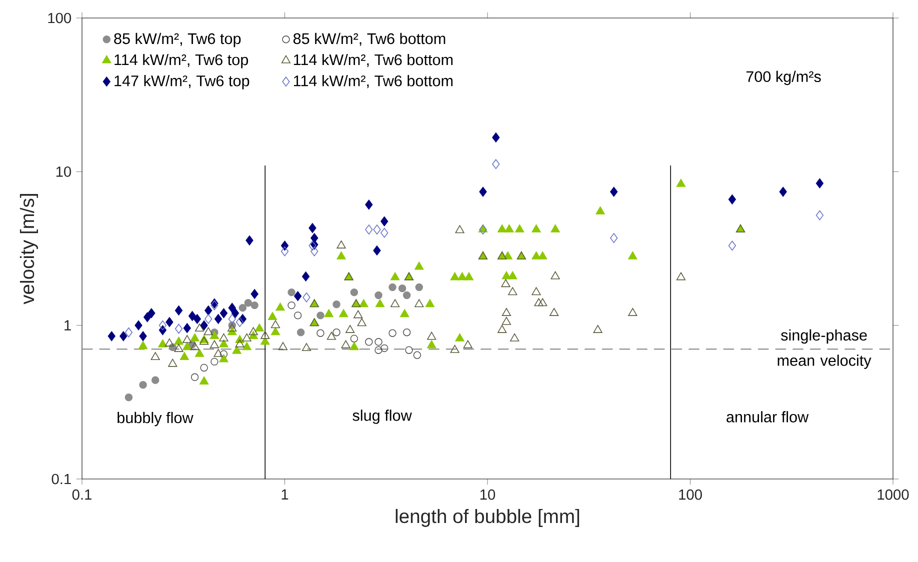  Describe the element at coordinates (285, 494) in the screenshot. I see `x-tick-label: 1` at that location.